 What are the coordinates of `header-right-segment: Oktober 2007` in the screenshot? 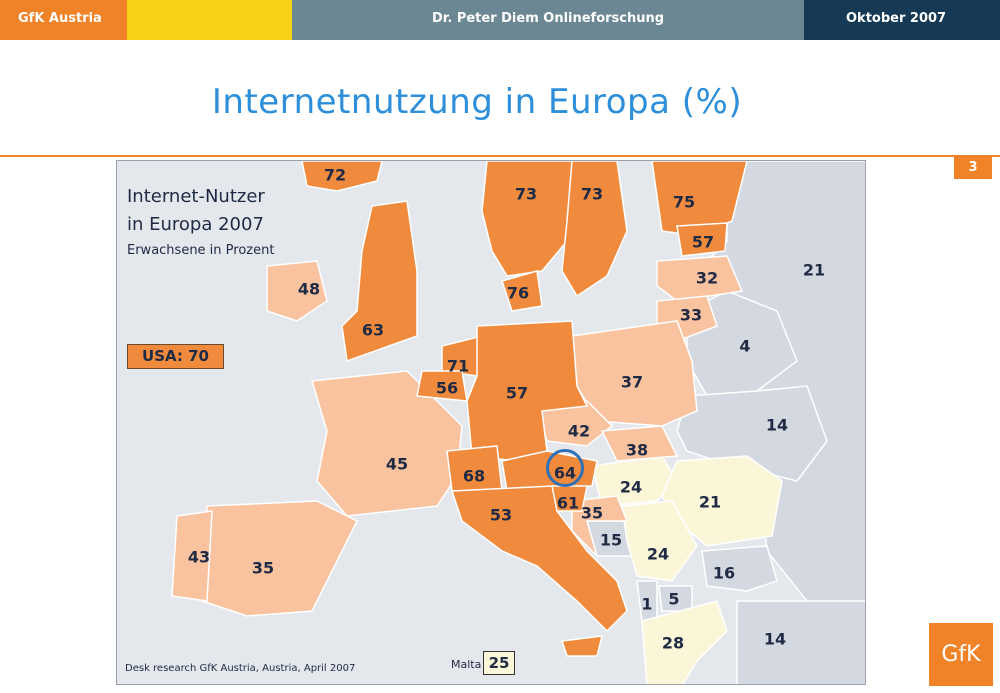 It's located at (902, 20).